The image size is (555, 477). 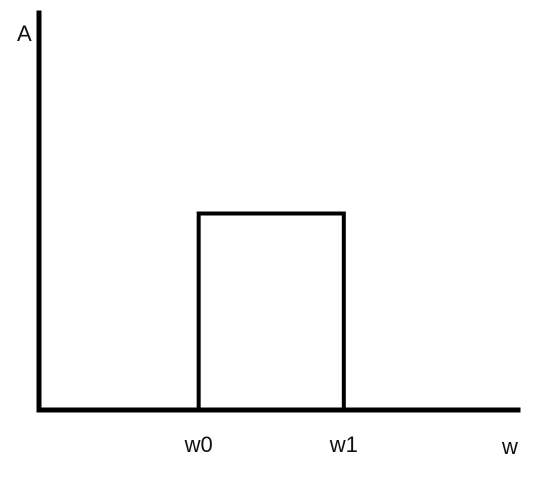 What do you see at coordinates (343, 444) in the screenshot?
I see `x-tick-label-w1: w1` at bounding box center [343, 444].